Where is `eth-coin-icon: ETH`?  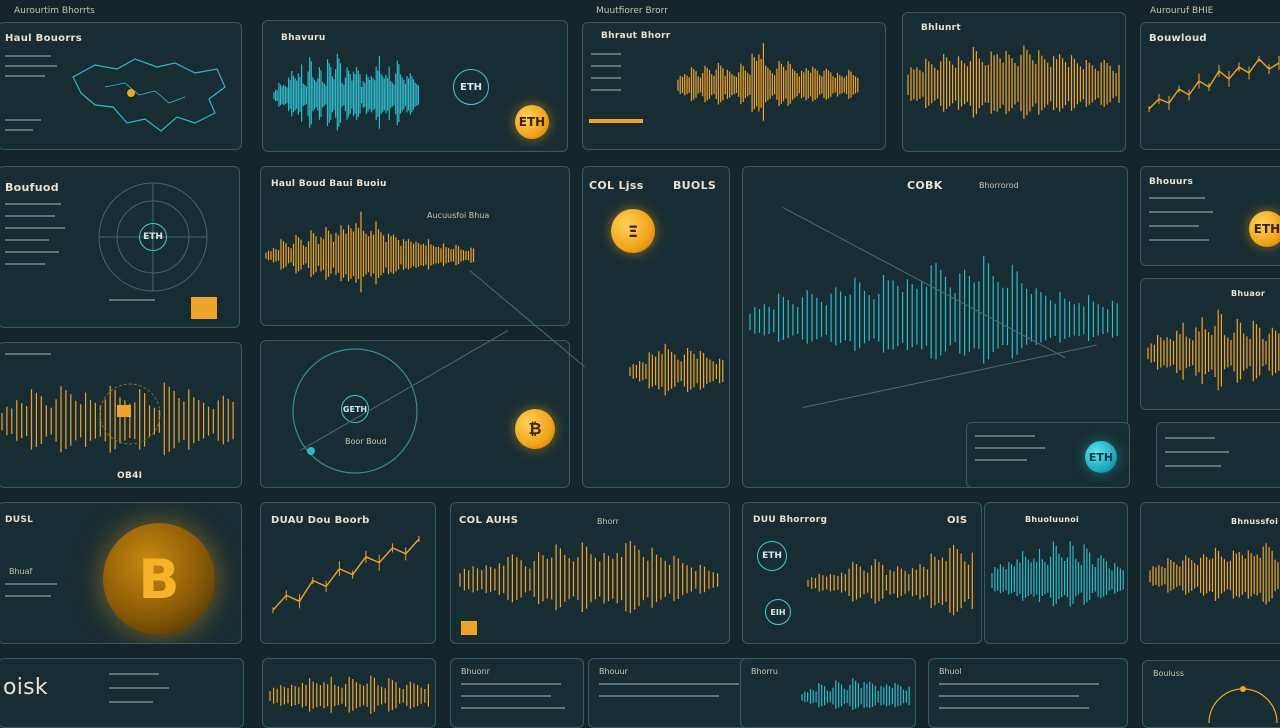
eth-coin-icon: ETH is located at coordinates (532, 122).